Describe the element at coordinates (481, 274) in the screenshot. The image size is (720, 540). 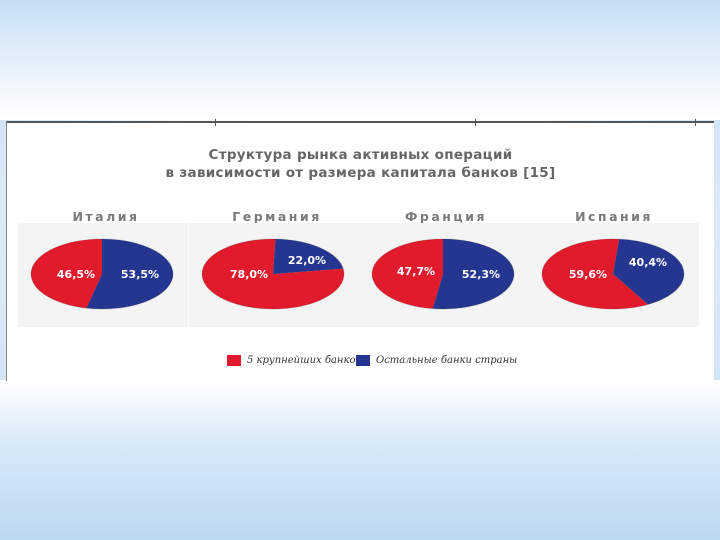
I see `pie-label-other: 52,3%` at that location.